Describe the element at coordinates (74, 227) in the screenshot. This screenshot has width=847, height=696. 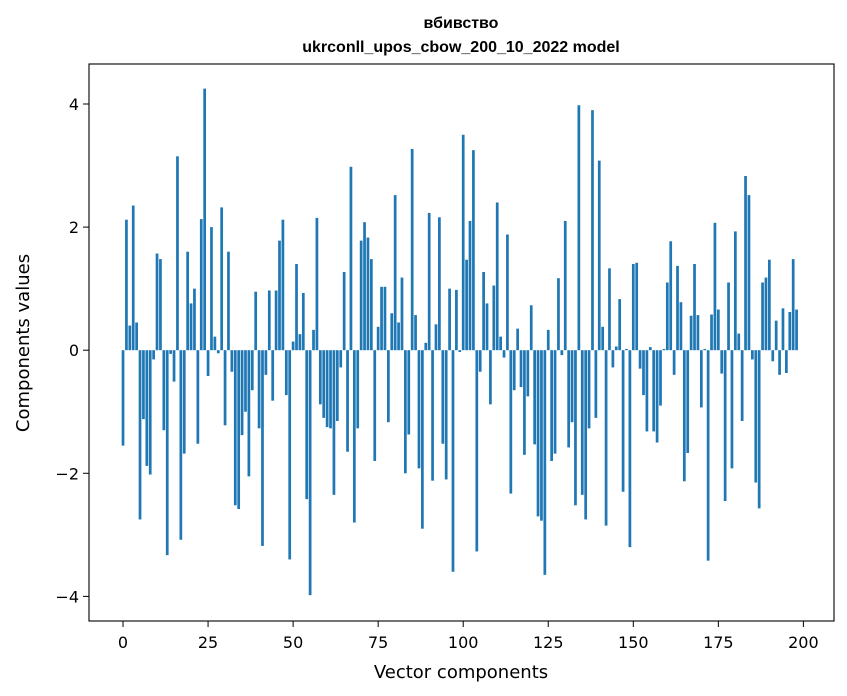
I see `y-tick-label-2: 2` at that location.